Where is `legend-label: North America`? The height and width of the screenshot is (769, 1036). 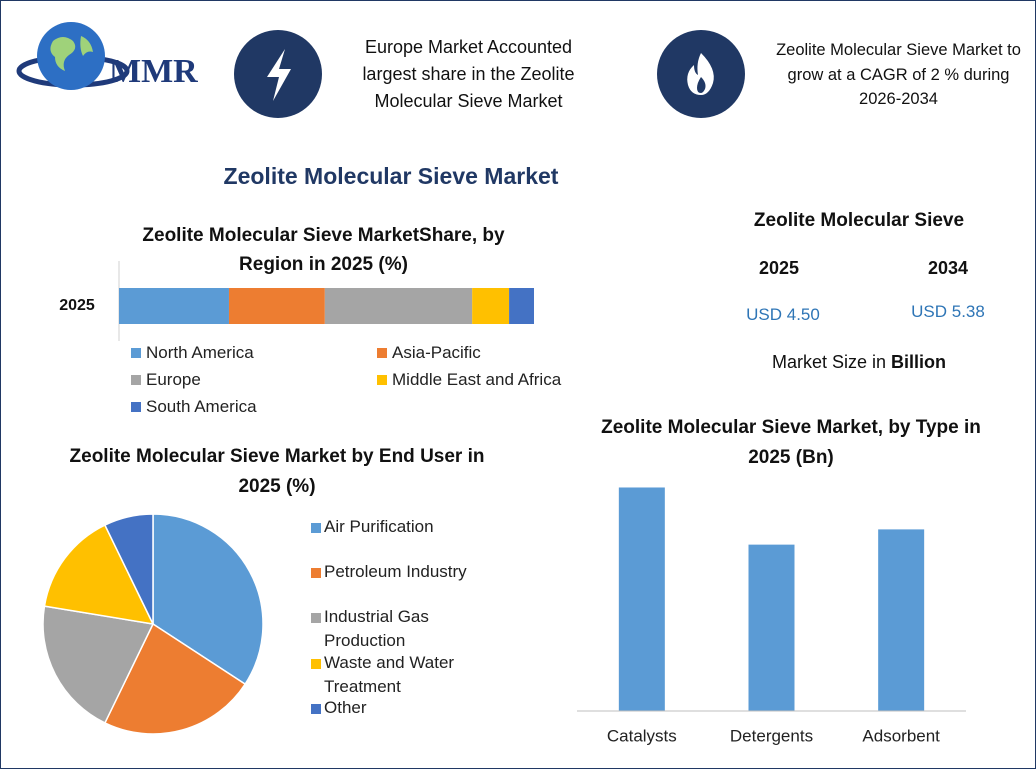
legend-label: North America is located at coordinates (200, 352).